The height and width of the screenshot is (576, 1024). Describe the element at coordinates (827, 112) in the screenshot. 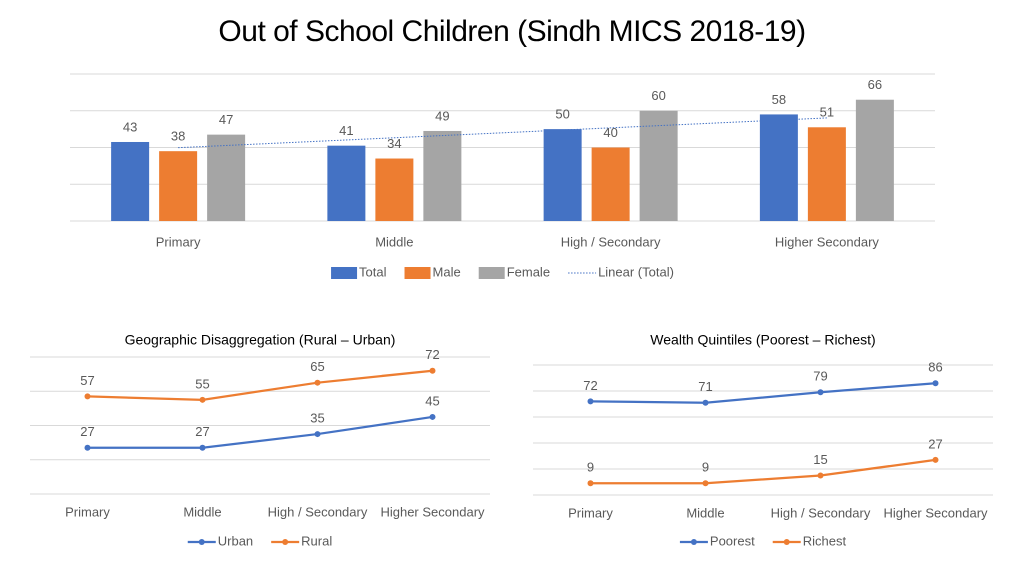

I see `data-label: 51` at that location.